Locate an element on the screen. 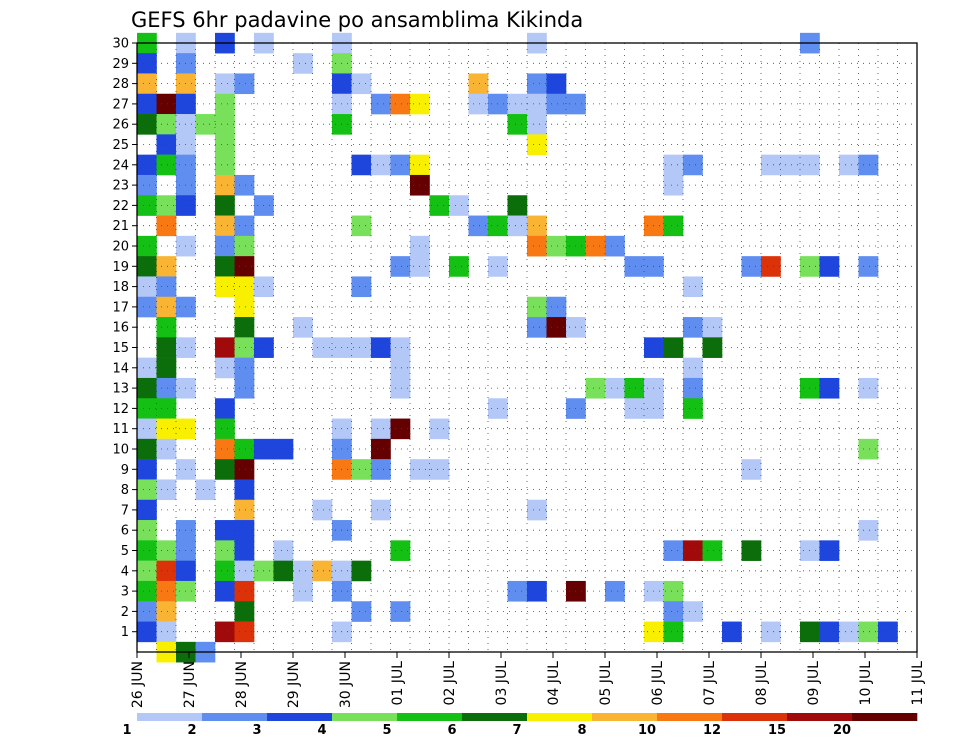 The width and height of the screenshot is (960, 742). colorbar: 1 2 3 4 5 6 7 8 10 12 15 20 is located at coordinates (520, 725).